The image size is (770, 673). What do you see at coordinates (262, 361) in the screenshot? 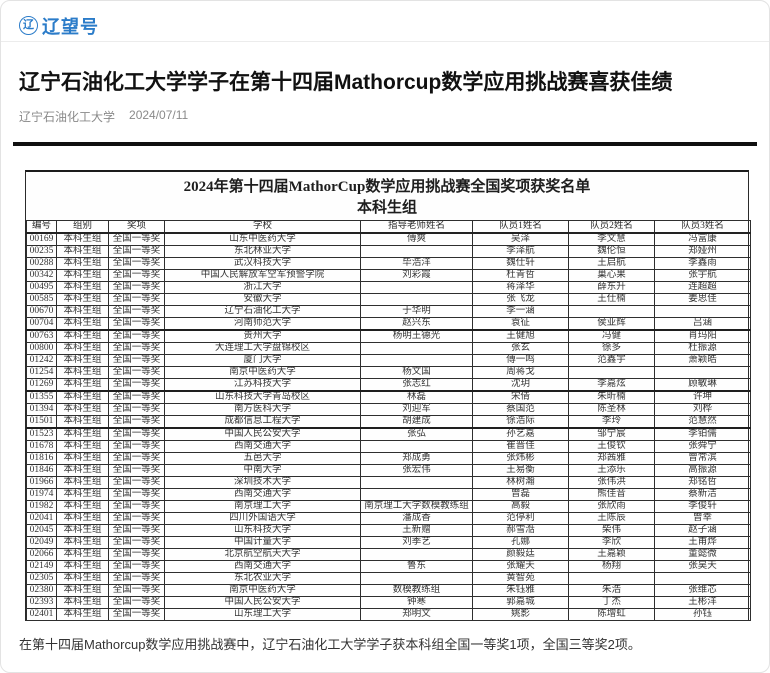
I see `table-cell: 厦门大学` at bounding box center [262, 361].